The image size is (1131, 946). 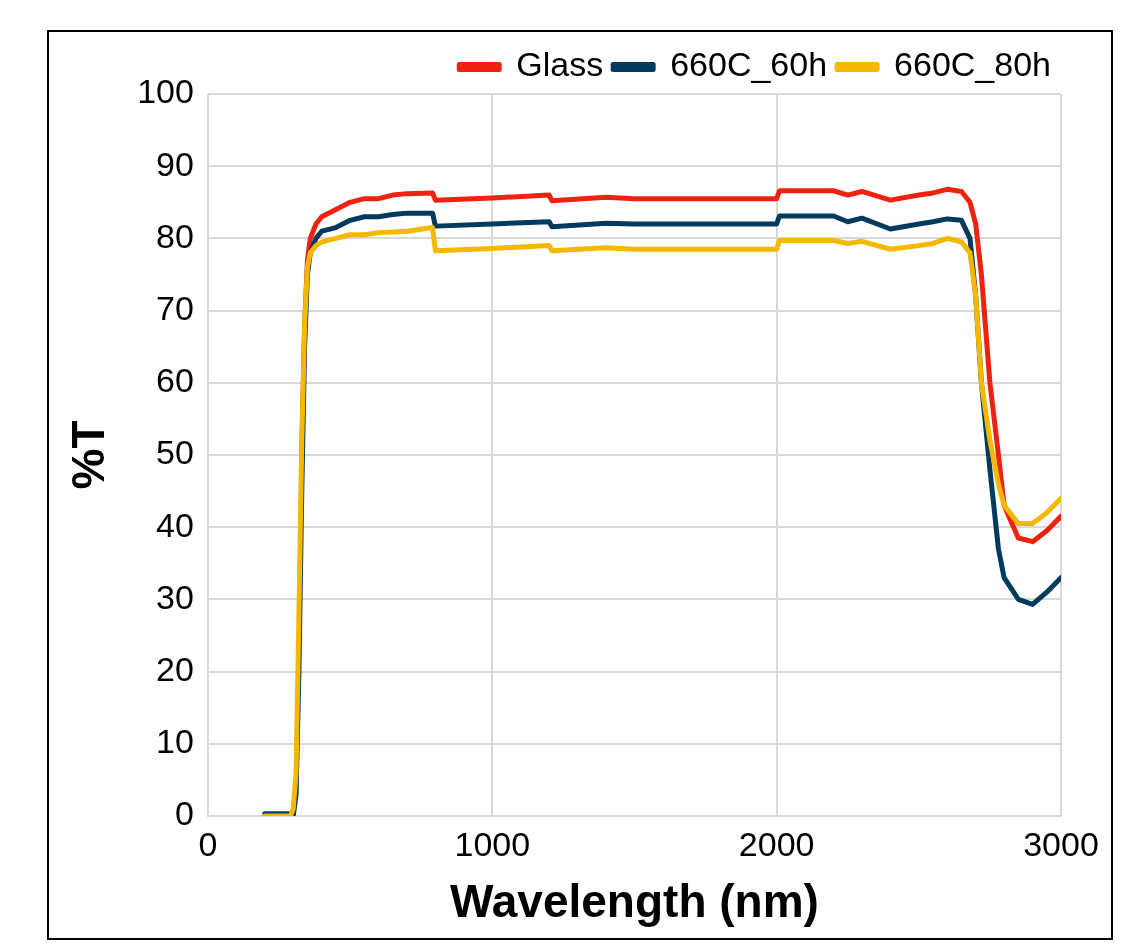 What do you see at coordinates (972, 64) in the screenshot?
I see `legend-label: 660C_80h` at bounding box center [972, 64].